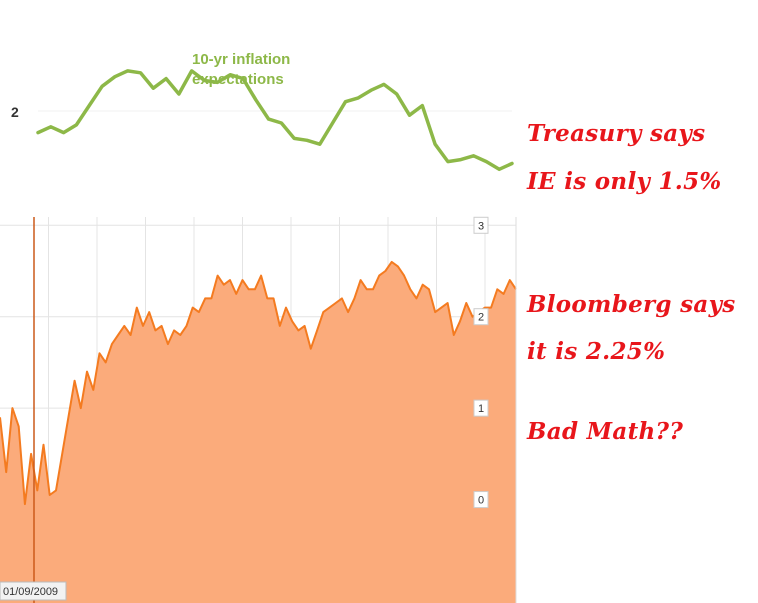  I want to click on annotation-it-is: it is 2.25%, so click(596, 351).